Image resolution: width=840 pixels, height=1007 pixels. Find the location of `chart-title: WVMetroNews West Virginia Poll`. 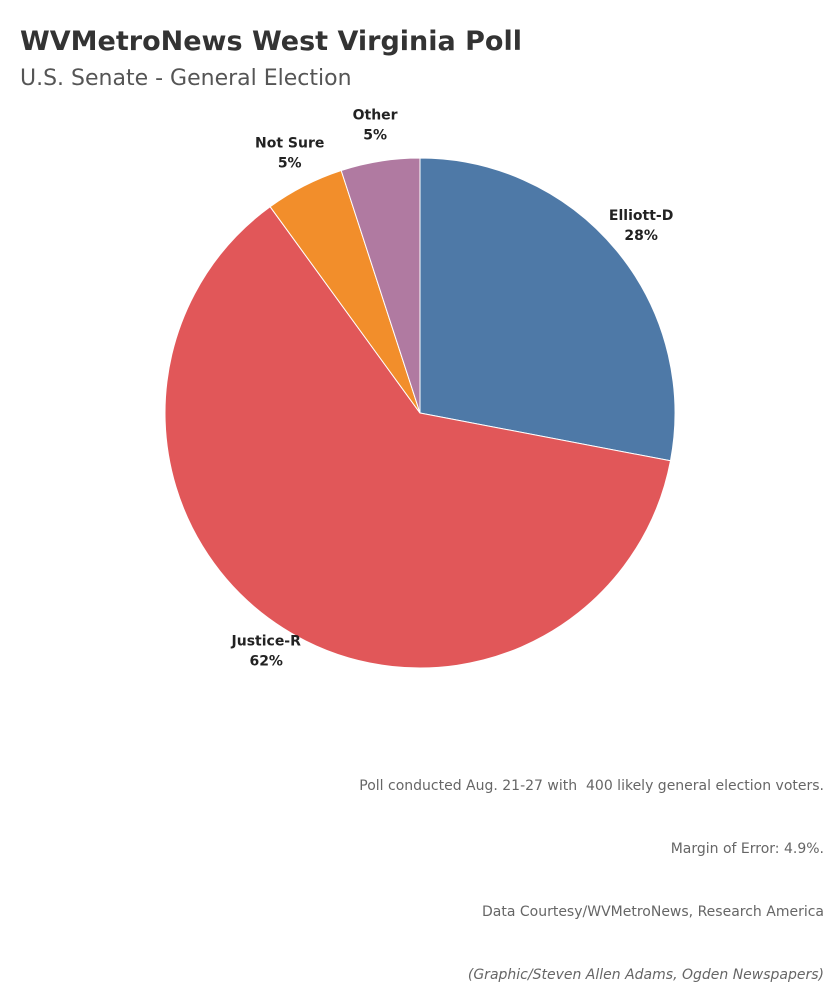

chart-title: WVMetroNews West Virginia Poll is located at coordinates (271, 41).